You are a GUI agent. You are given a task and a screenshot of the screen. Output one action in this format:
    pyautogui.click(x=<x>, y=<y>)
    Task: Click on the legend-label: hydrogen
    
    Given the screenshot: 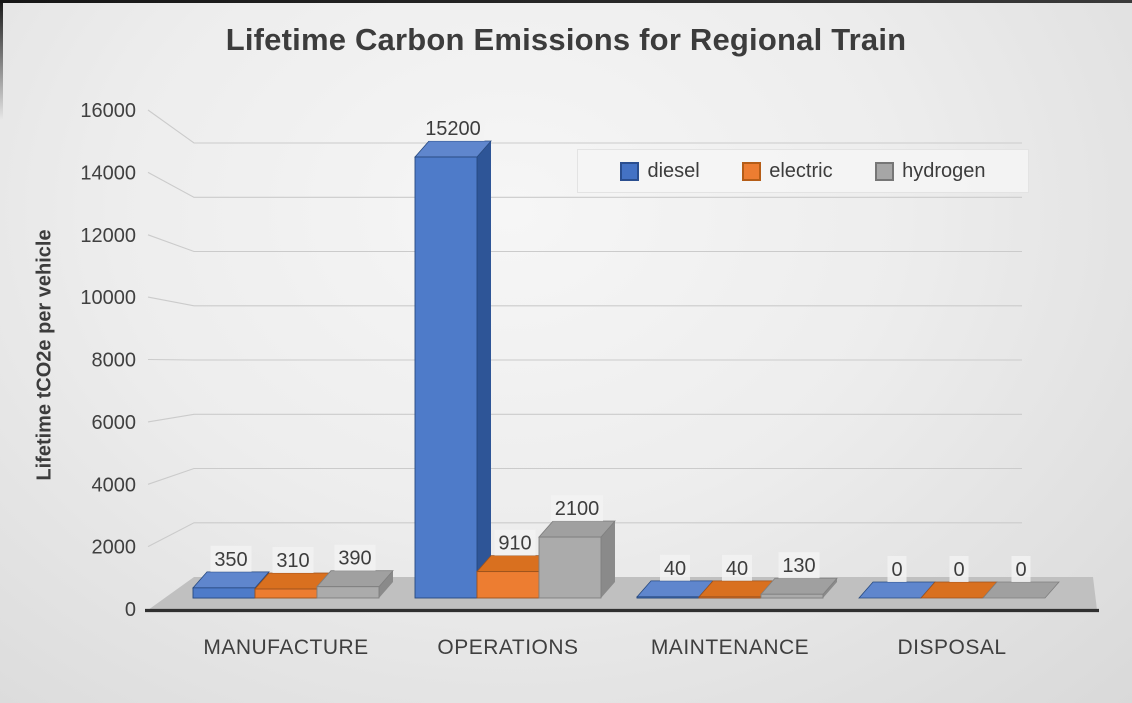 What is the action you would take?
    pyautogui.click(x=944, y=170)
    